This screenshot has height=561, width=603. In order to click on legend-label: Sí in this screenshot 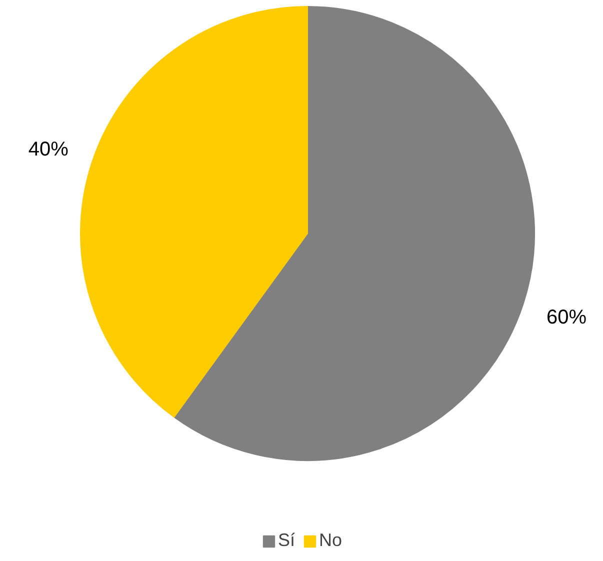, I will do `click(287, 540)`.